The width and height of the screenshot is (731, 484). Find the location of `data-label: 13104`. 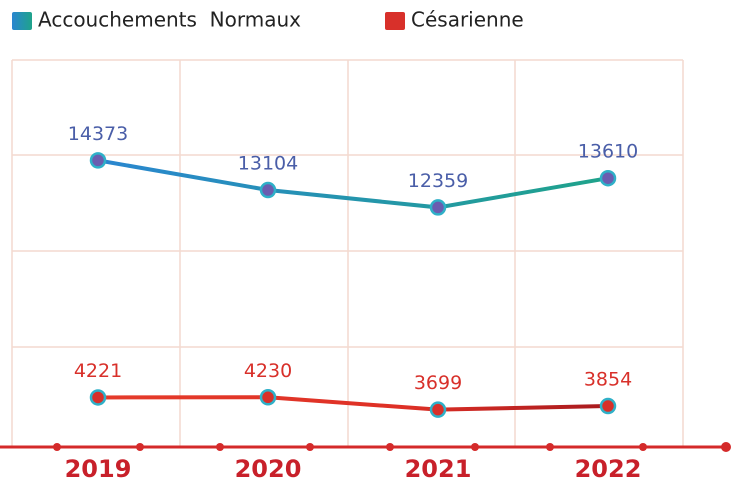

data-label: 13104 is located at coordinates (268, 164).